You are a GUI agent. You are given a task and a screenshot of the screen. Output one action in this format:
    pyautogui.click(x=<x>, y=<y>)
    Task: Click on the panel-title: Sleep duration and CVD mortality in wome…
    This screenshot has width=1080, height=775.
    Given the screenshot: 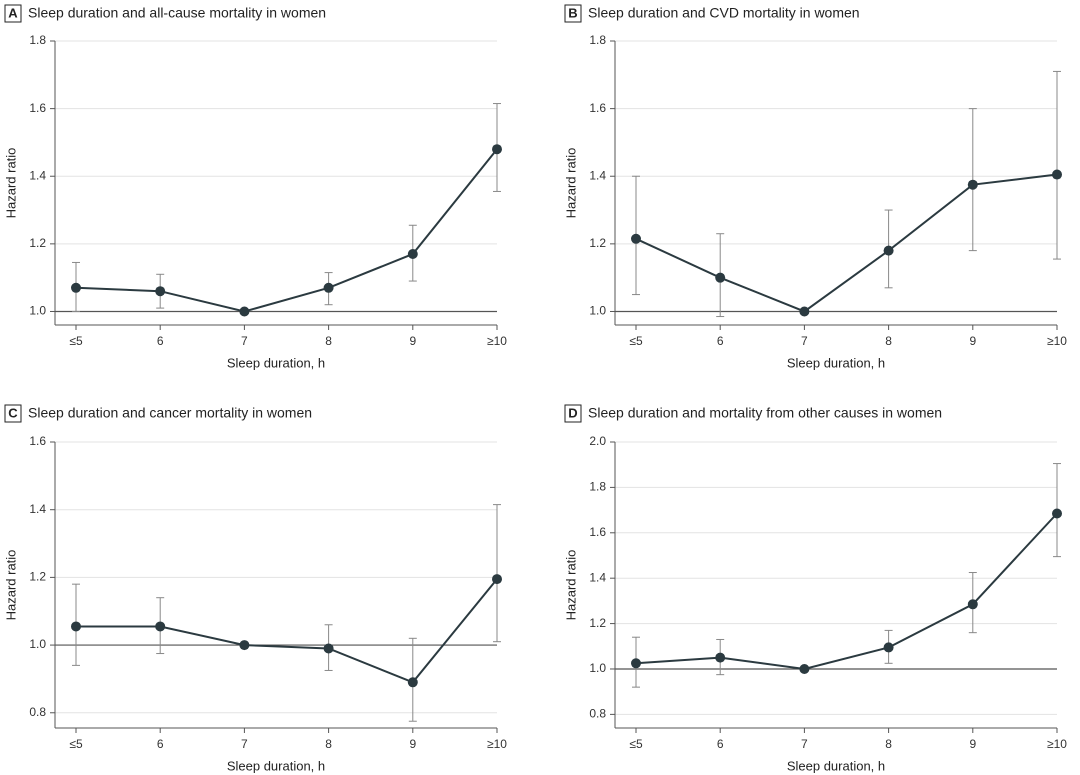 What is the action you would take?
    pyautogui.click(x=724, y=13)
    